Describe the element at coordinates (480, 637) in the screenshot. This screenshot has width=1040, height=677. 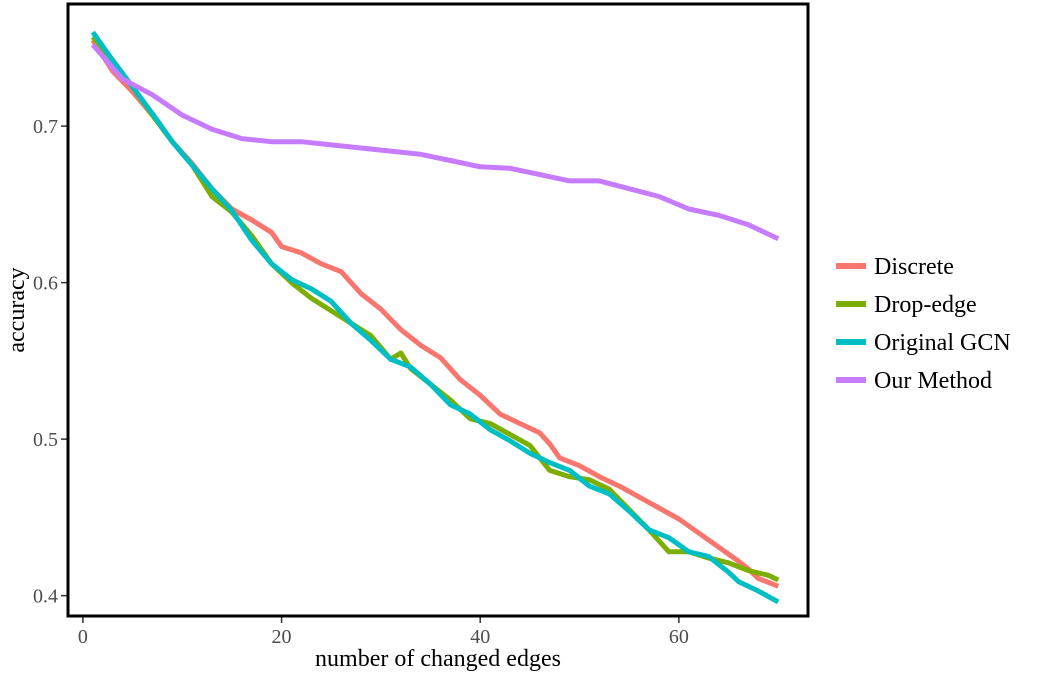
I see `x-tick-label: 40` at that location.